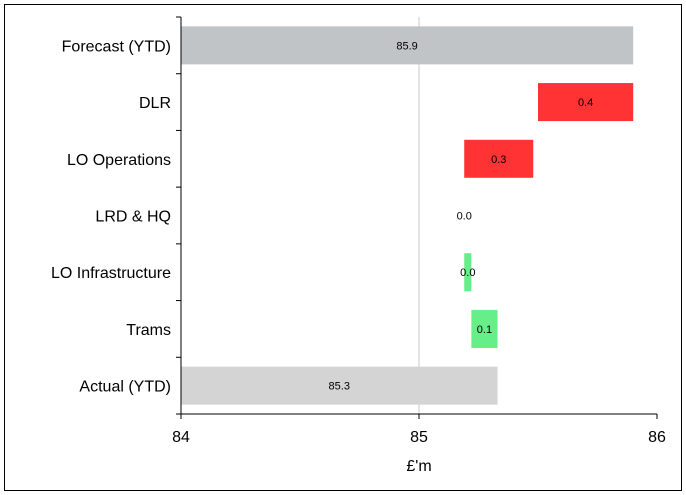 The image size is (686, 495). Describe the element at coordinates (111, 273) in the screenshot. I see `category-label-4: LO Infrastructure` at that location.